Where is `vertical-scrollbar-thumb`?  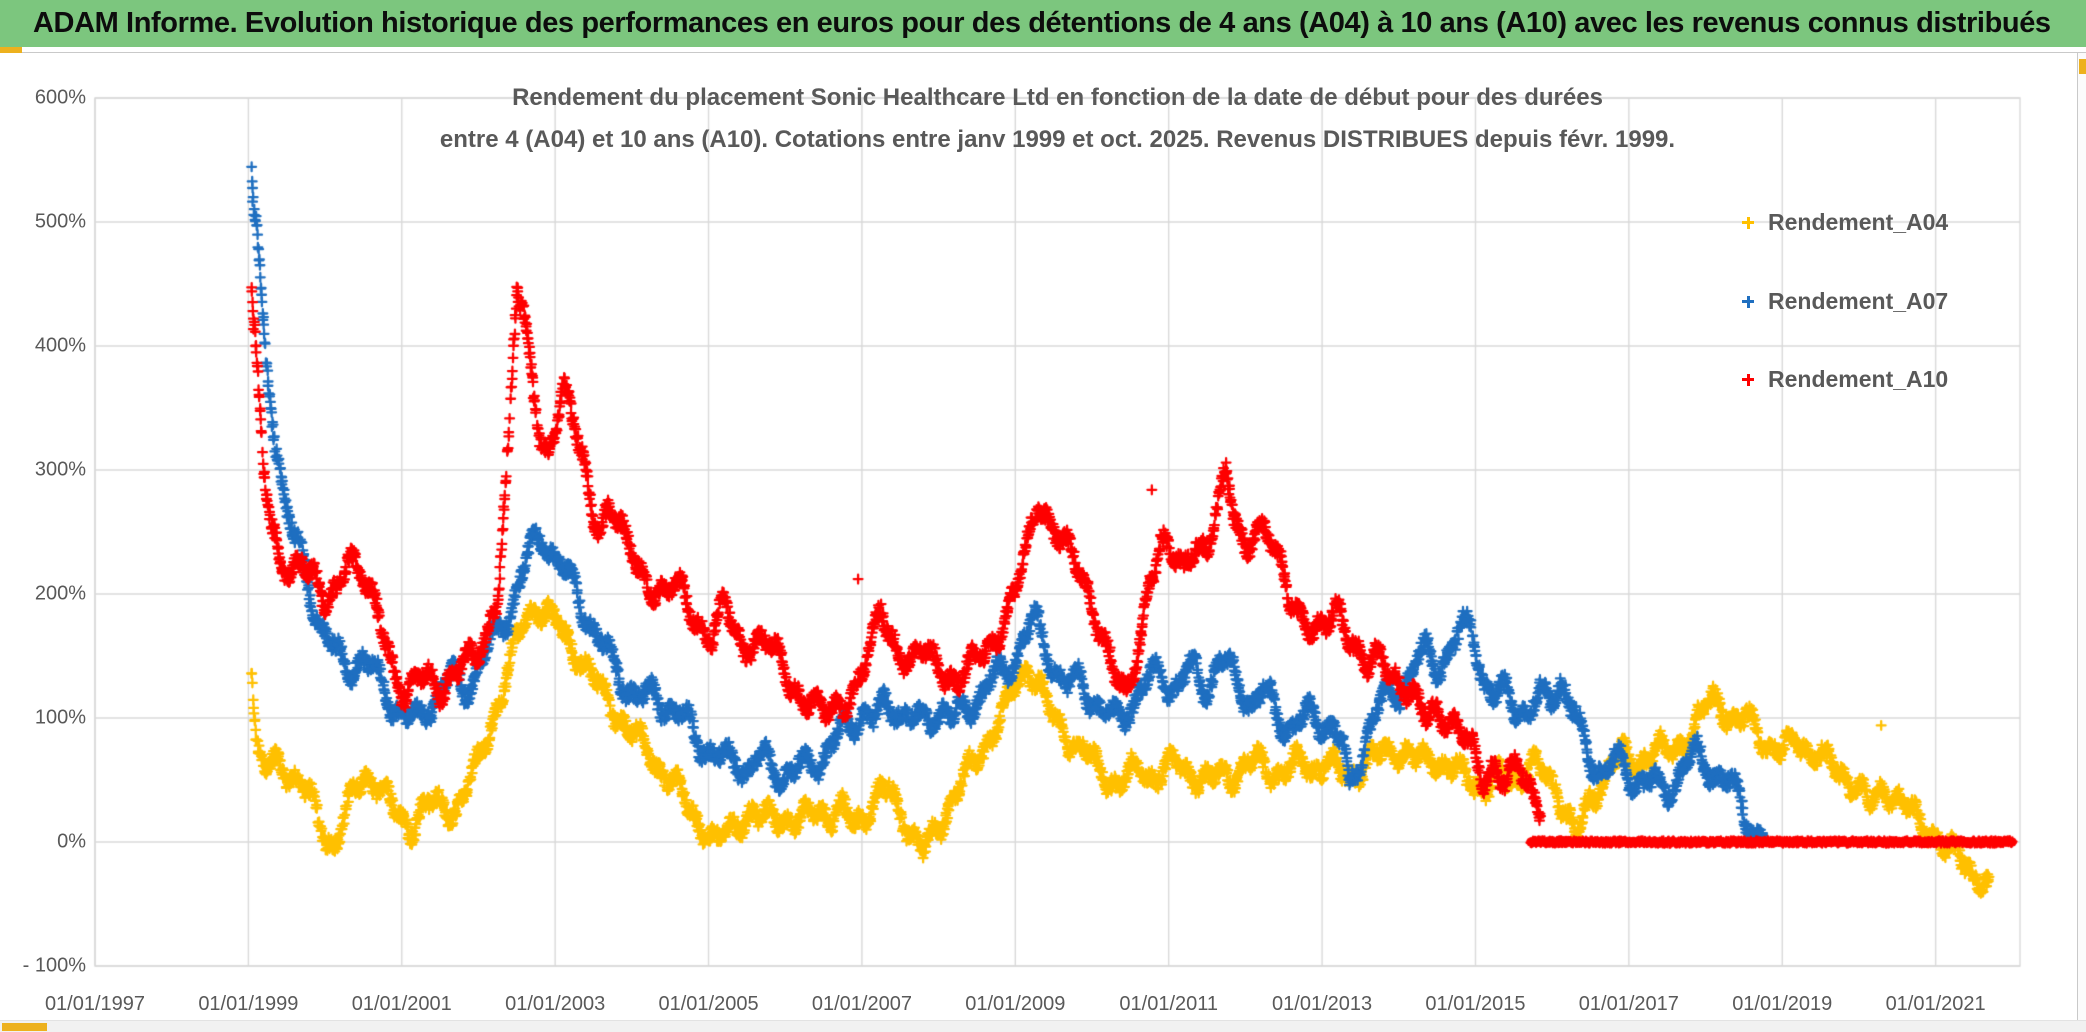 vertical-scrollbar-thumb is located at coordinates (2082, 66).